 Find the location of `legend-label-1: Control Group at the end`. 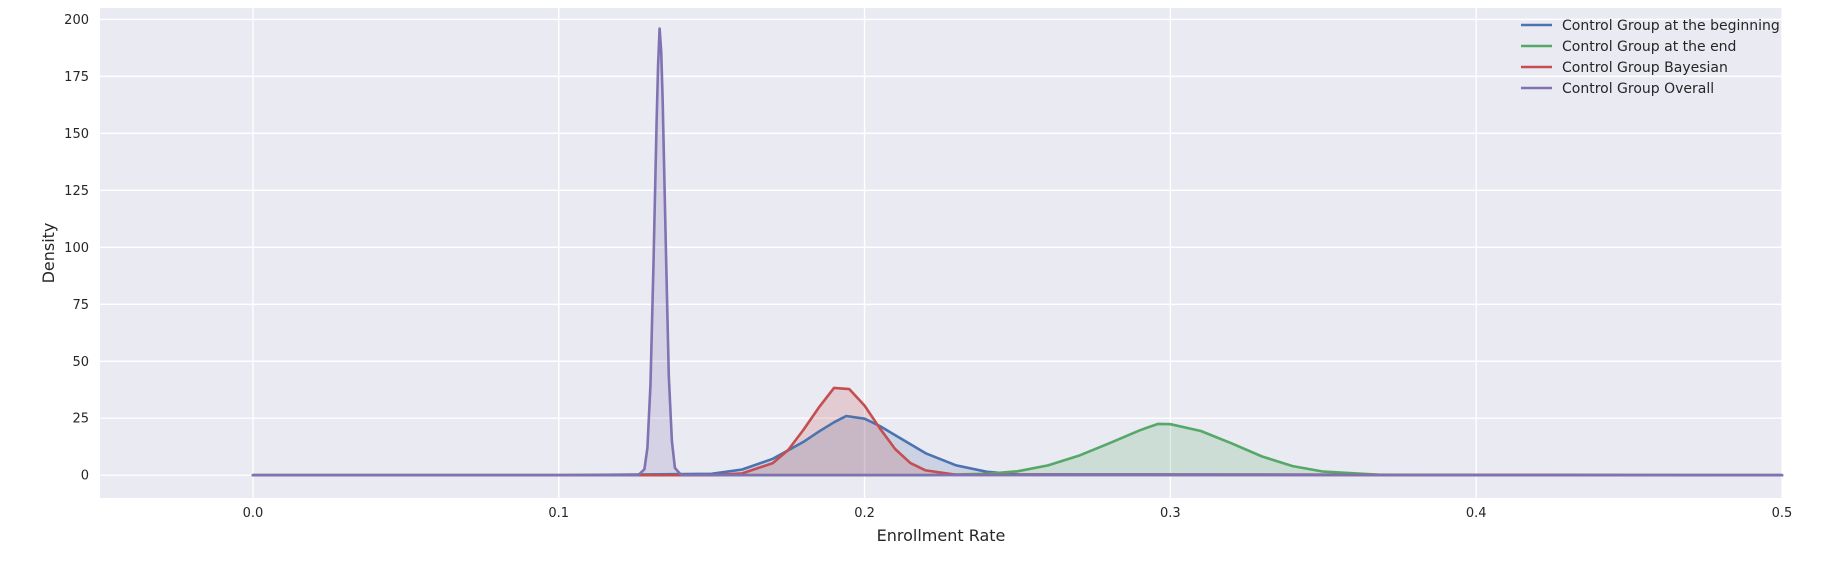

legend-label-1: Control Group at the end is located at coordinates (1649, 47).